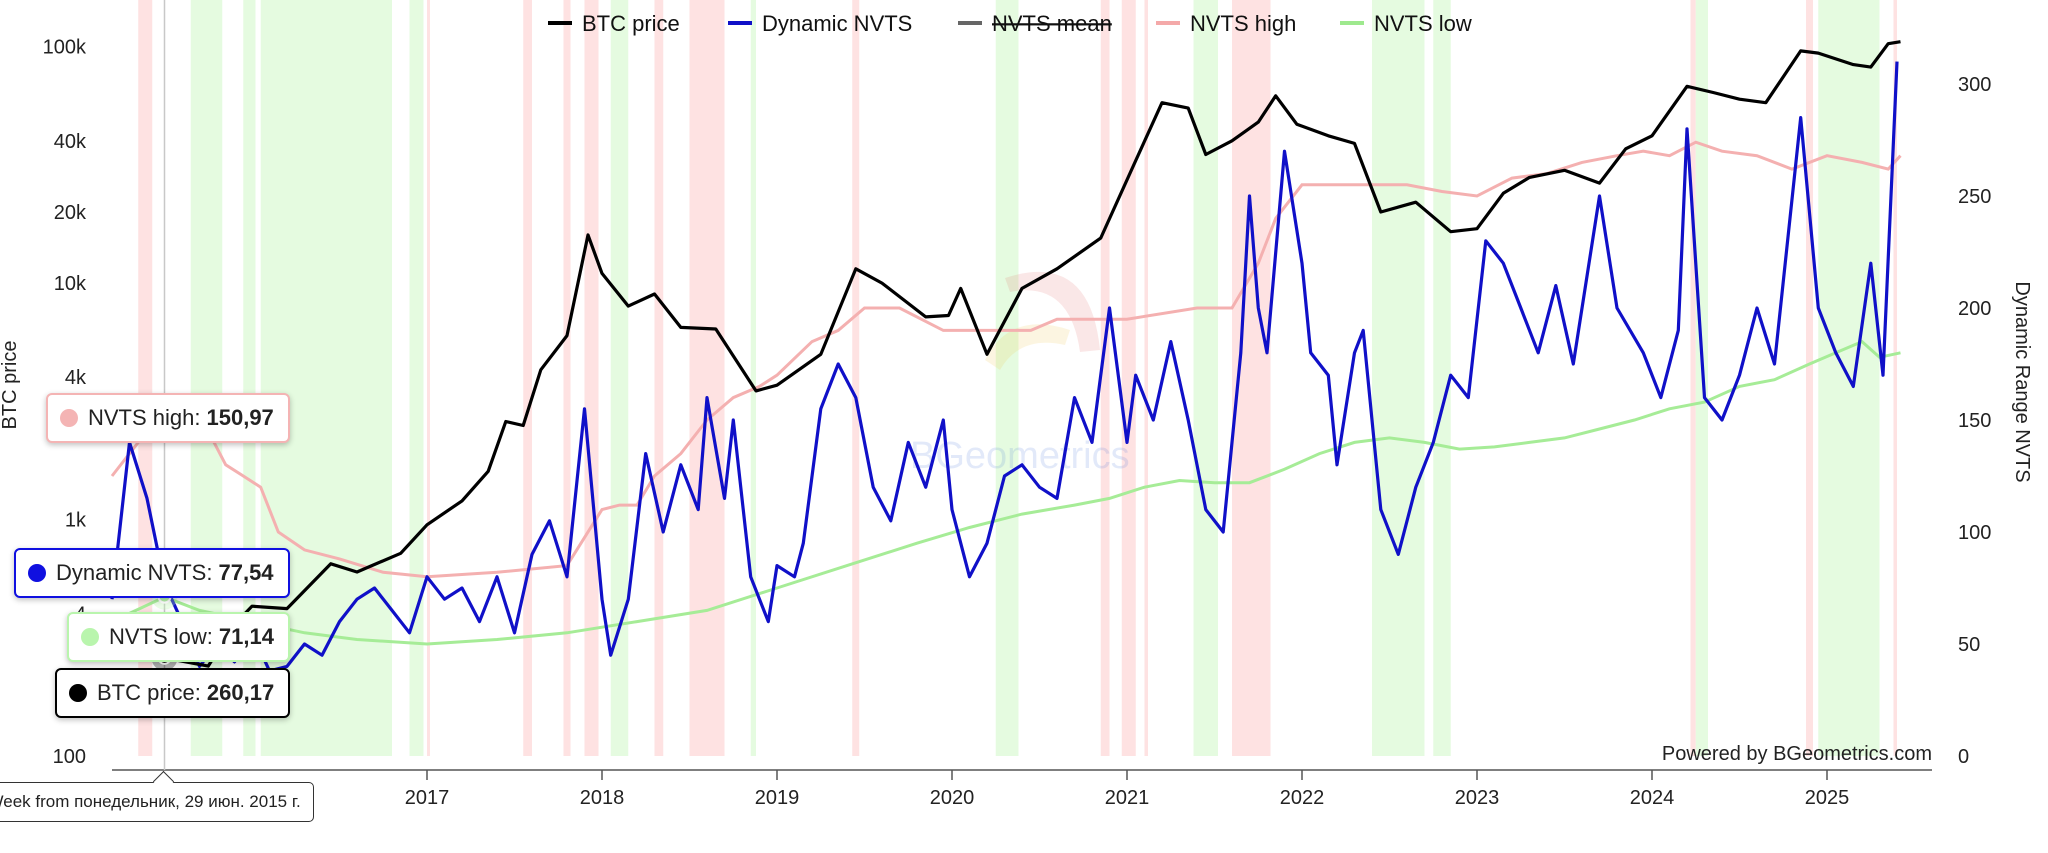 This screenshot has width=2048, height=853. What do you see at coordinates (70, 213) in the screenshot?
I see `y-left-tick-label: 20k` at bounding box center [70, 213].